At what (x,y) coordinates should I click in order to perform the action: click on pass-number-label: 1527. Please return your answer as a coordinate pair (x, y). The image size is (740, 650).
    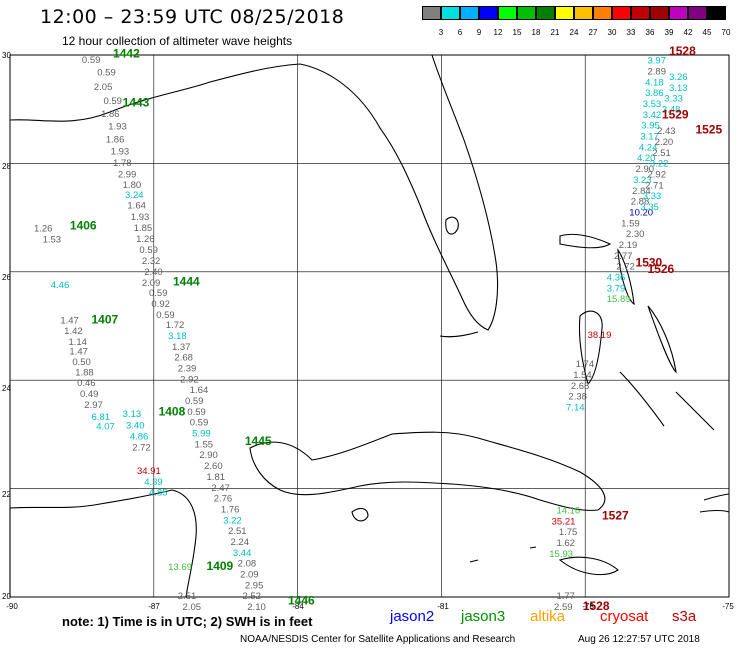
    Looking at the image, I should click on (615, 515).